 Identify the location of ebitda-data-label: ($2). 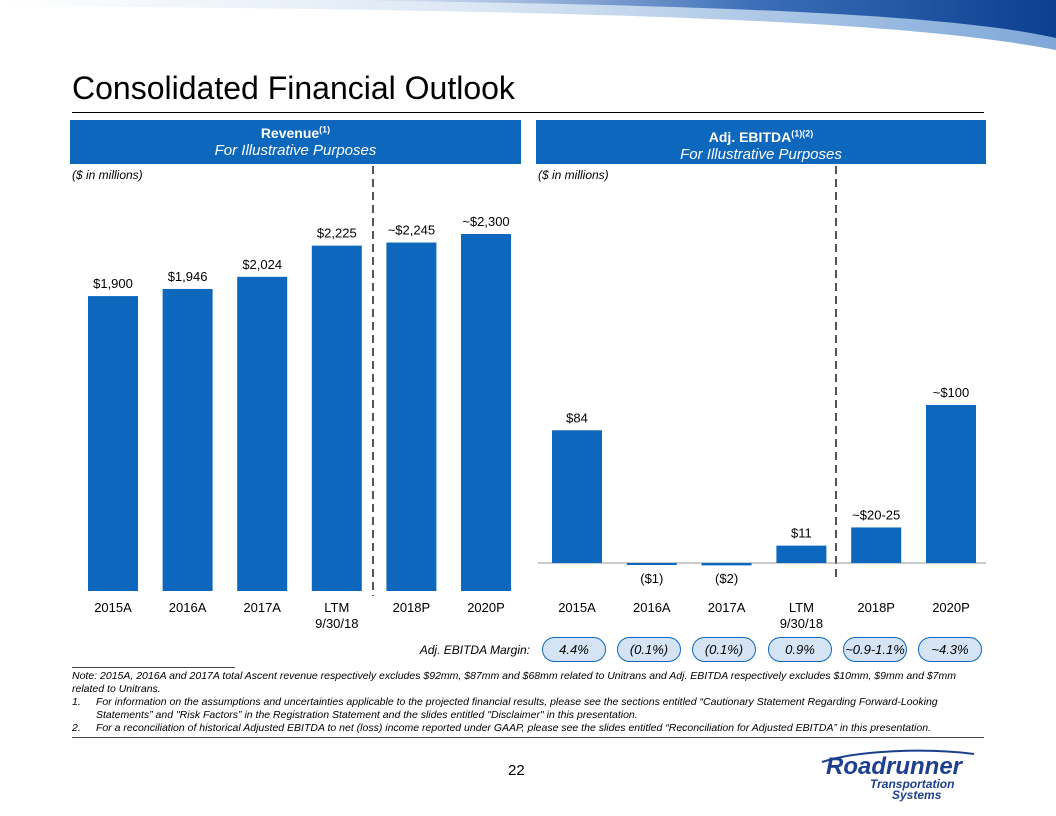
(726, 578).